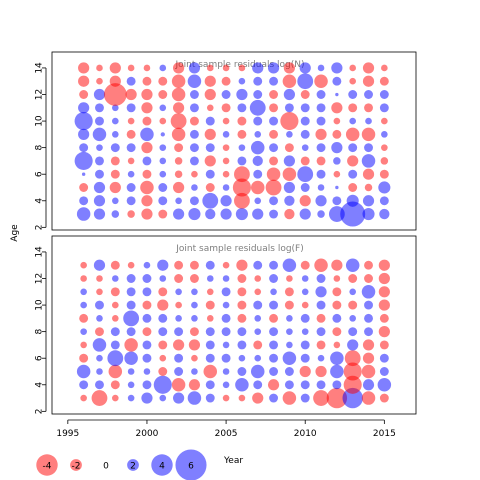 The image size is (480, 480). I want to click on y-axis-title: Age, so click(15, 233).